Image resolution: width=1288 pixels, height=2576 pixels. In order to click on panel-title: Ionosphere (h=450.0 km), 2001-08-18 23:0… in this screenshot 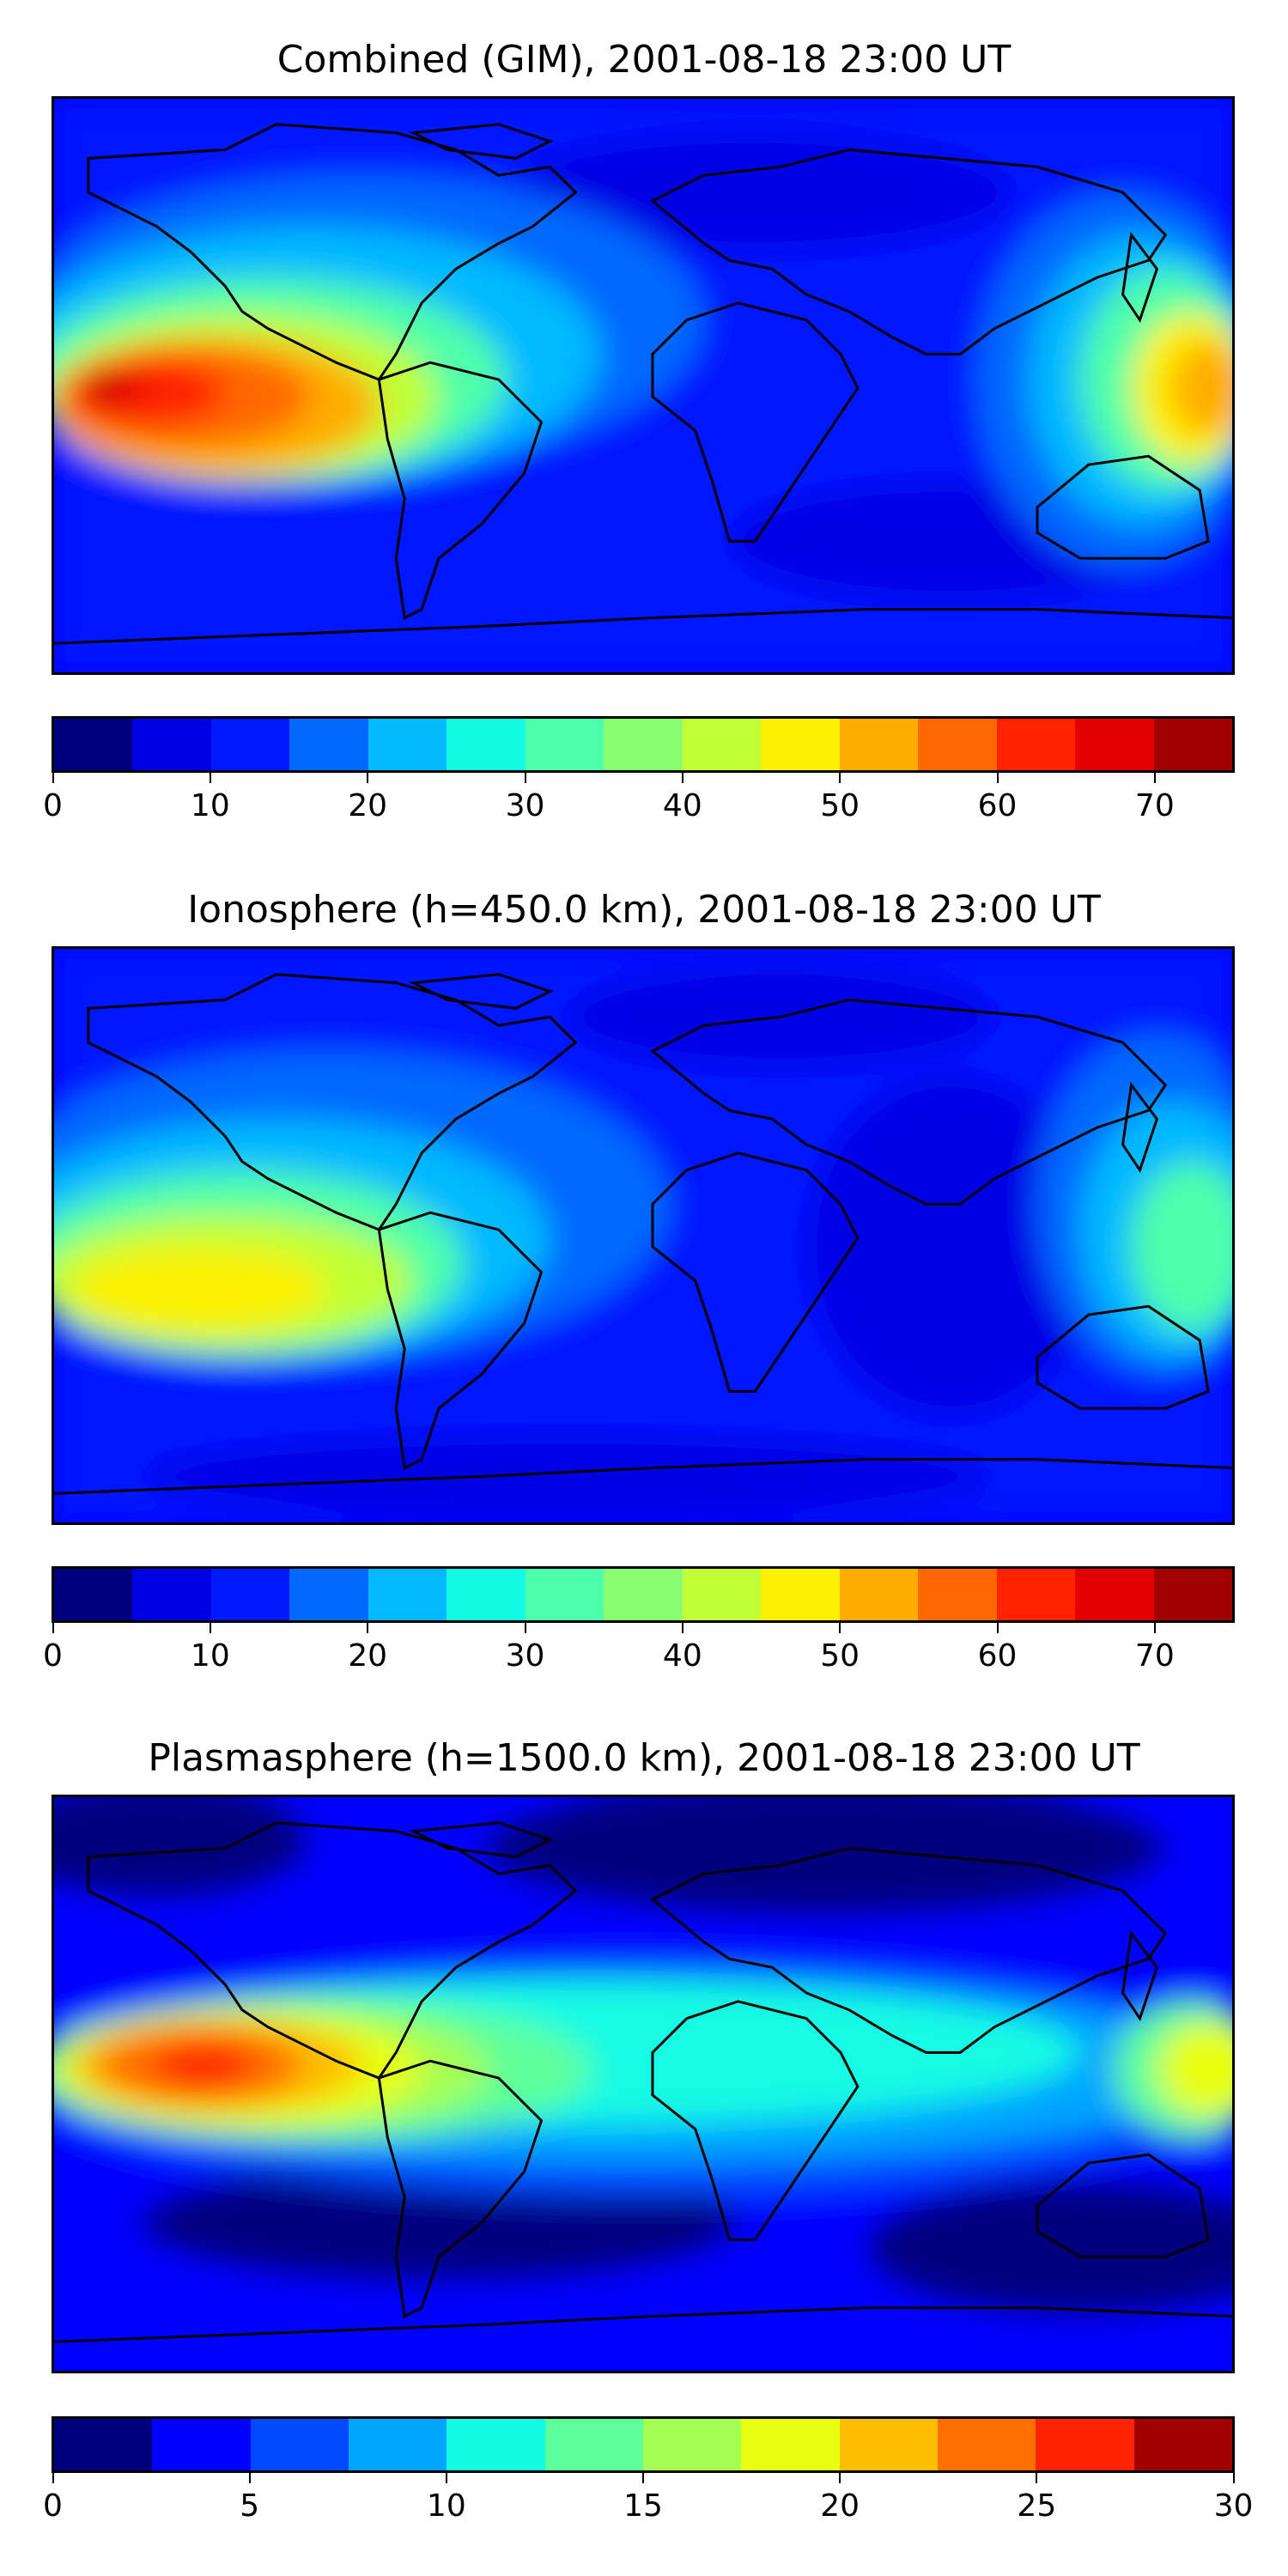, I will do `click(644, 910)`.